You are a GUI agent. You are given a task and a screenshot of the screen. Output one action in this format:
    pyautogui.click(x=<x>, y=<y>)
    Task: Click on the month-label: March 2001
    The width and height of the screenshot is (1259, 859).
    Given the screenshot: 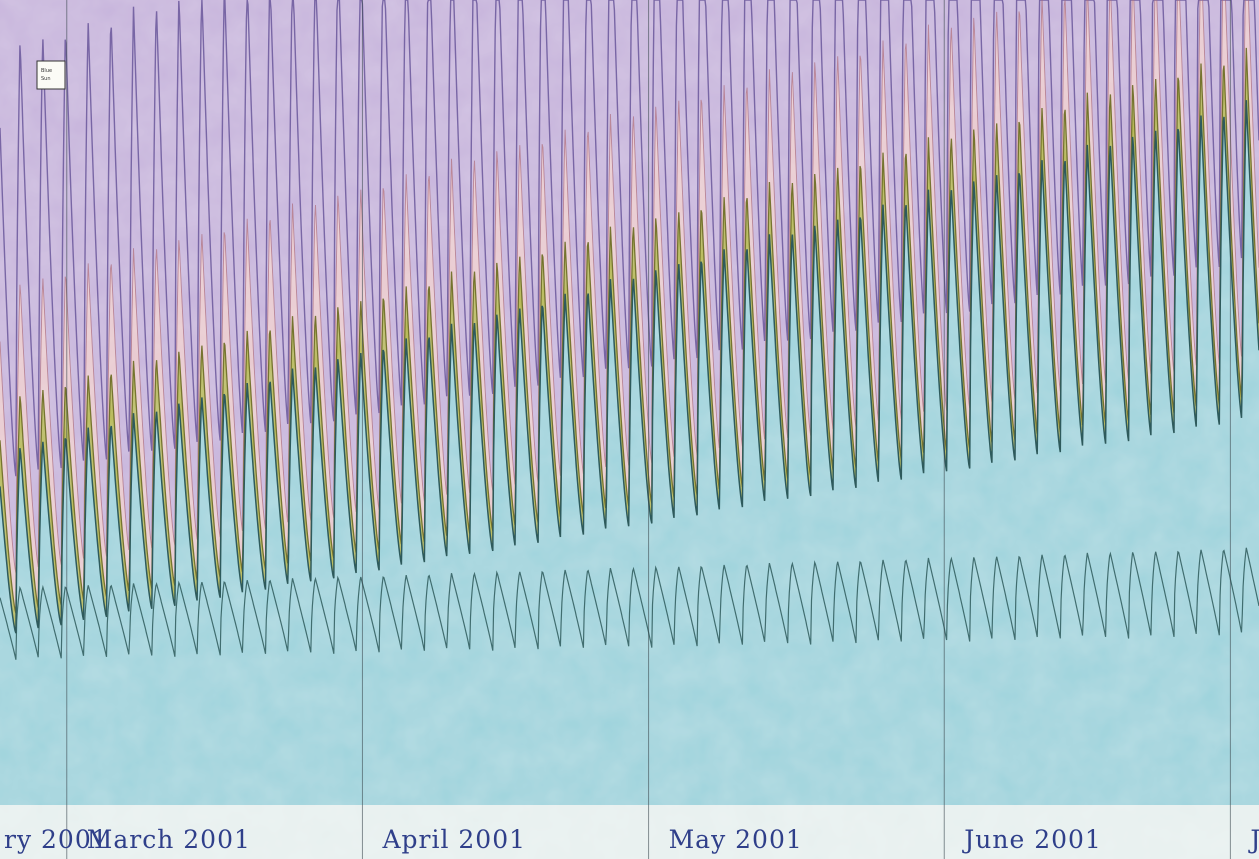 What is the action you would take?
    pyautogui.click(x=169, y=839)
    